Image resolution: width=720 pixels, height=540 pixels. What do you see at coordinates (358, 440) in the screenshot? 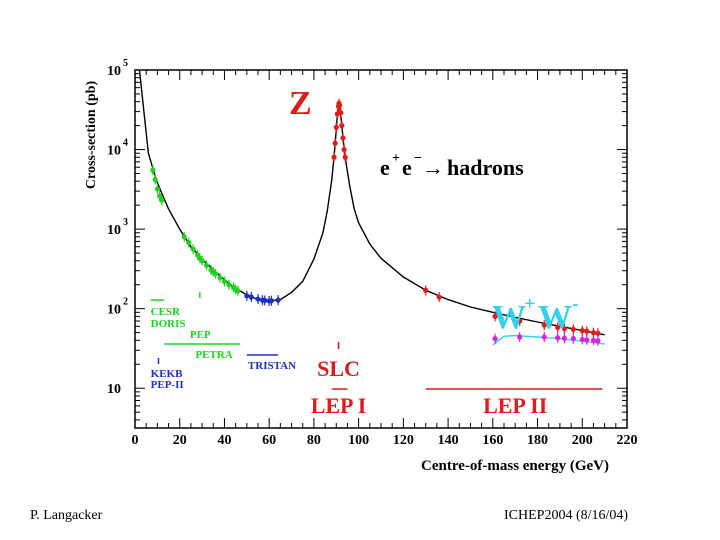
I see `x-tick-label: 100` at bounding box center [358, 440].